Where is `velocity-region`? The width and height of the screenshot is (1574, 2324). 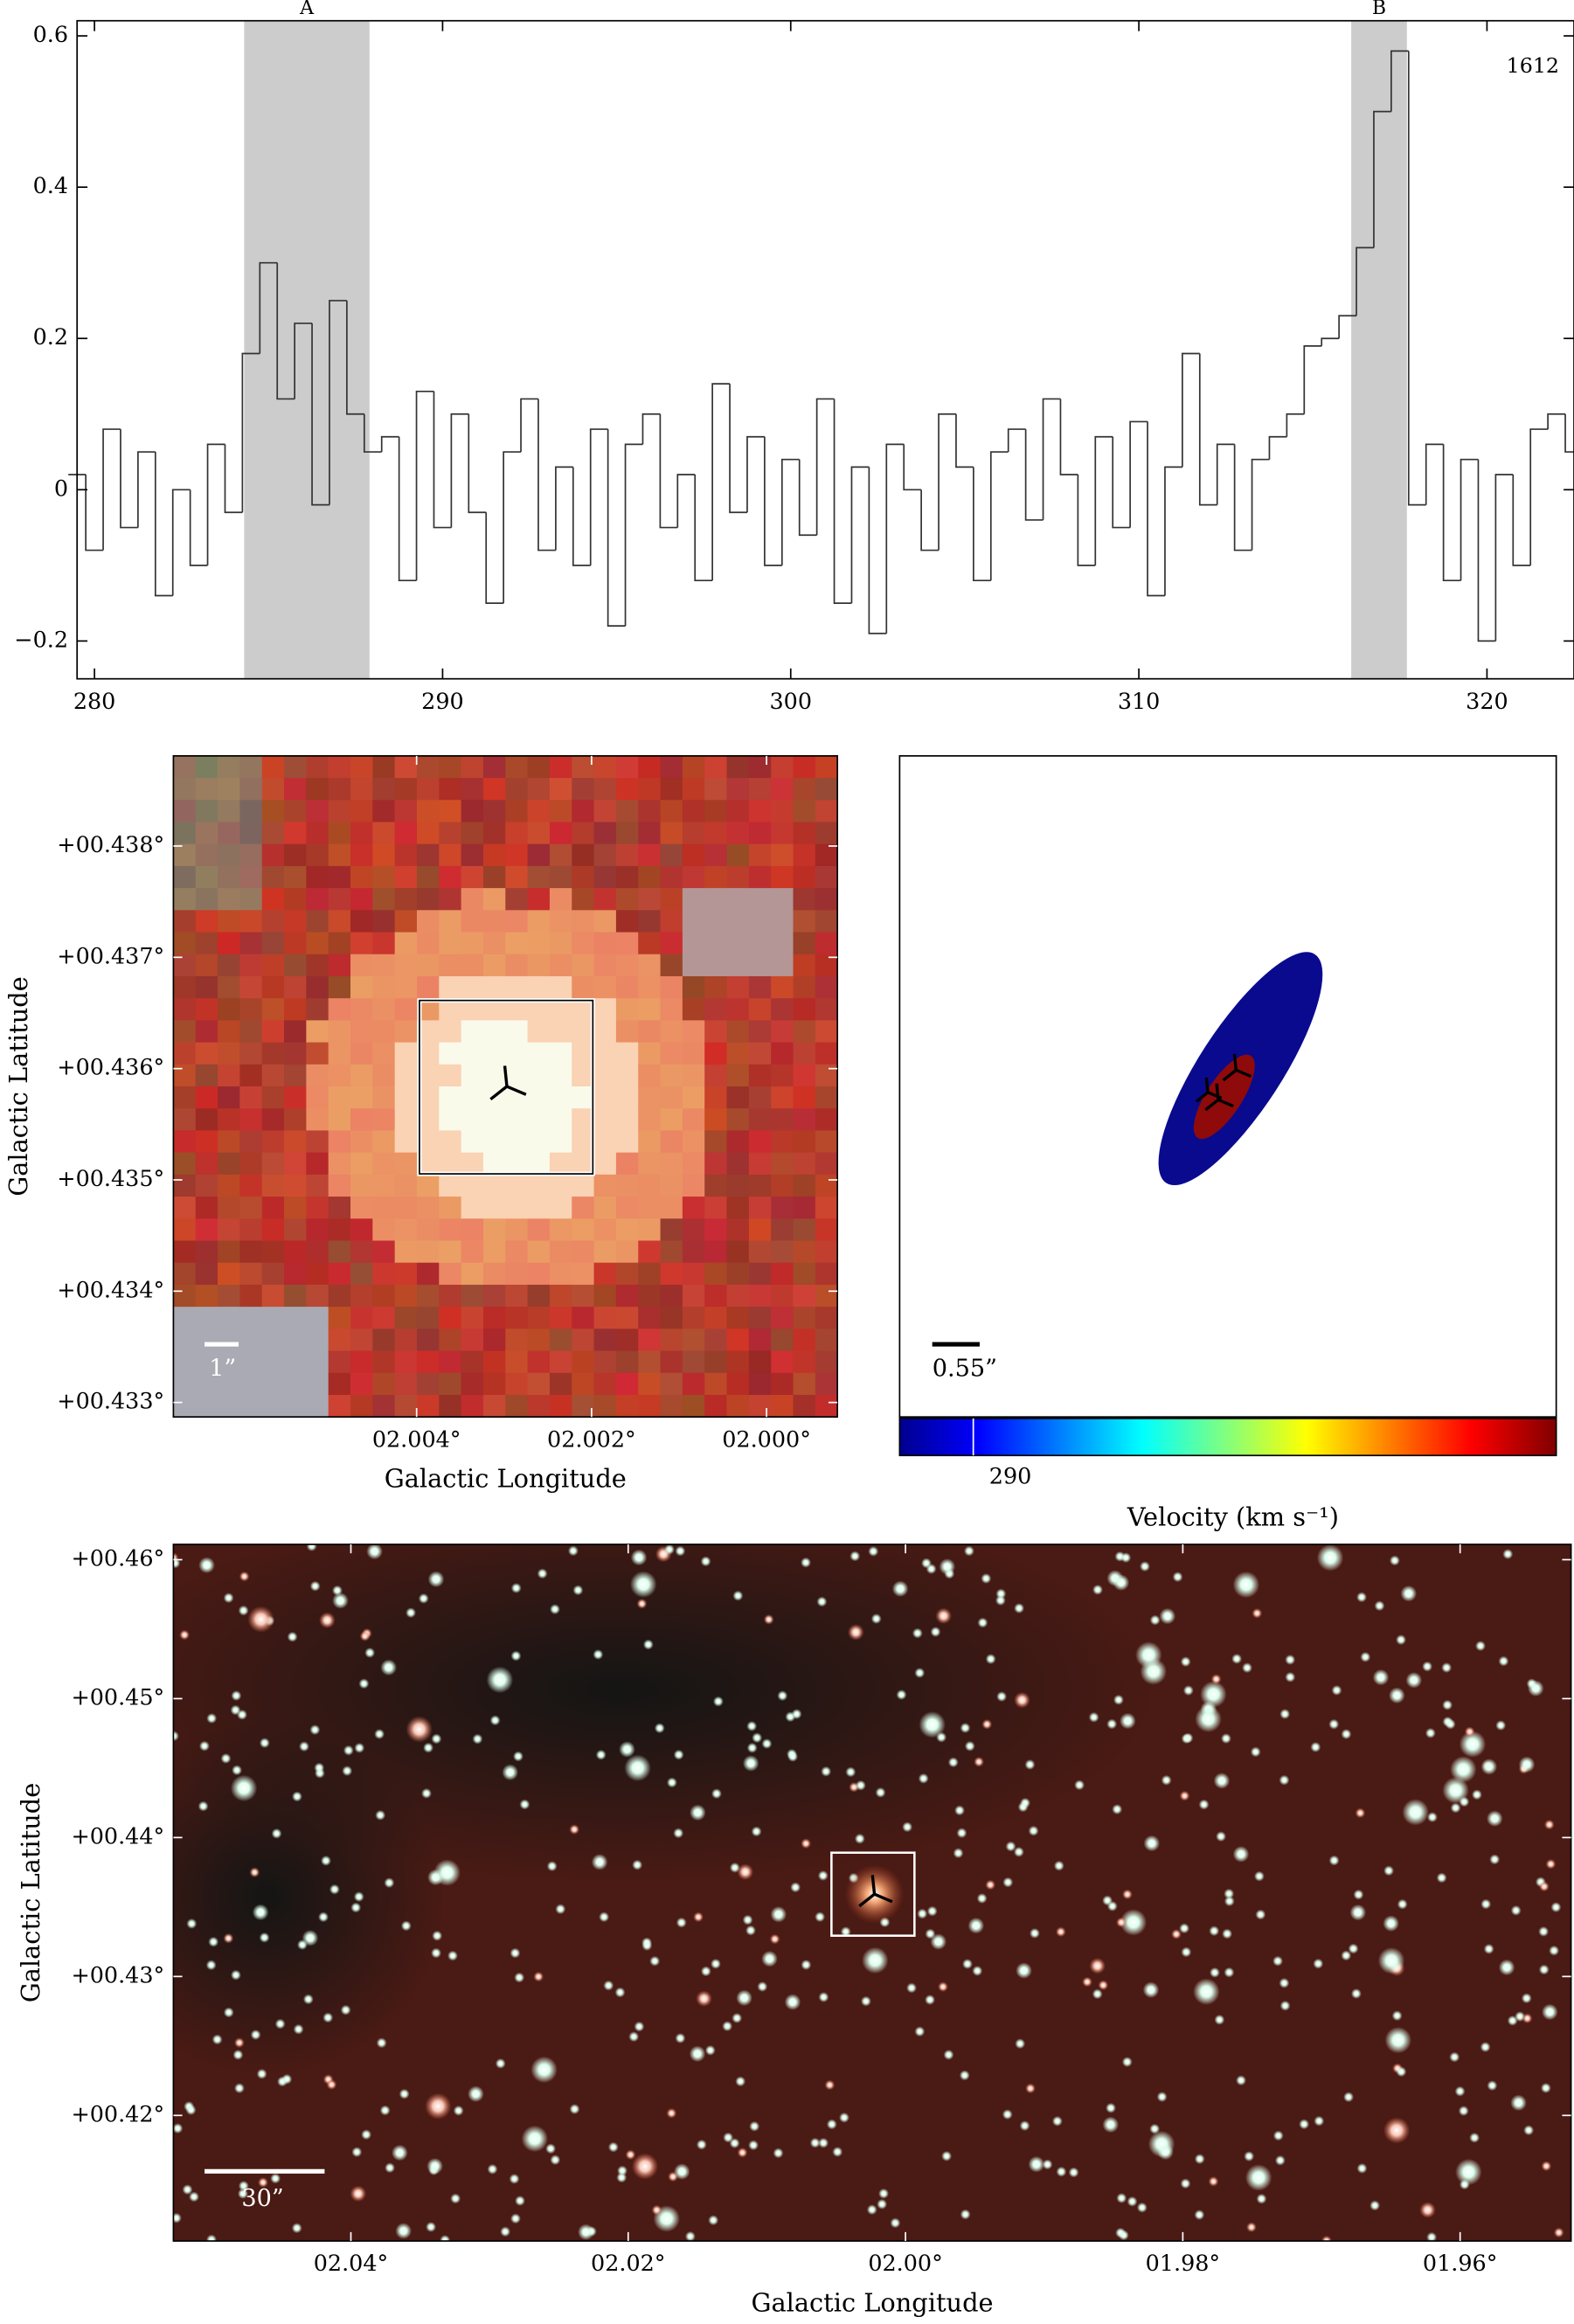
velocity-region is located at coordinates (1224, 1097).